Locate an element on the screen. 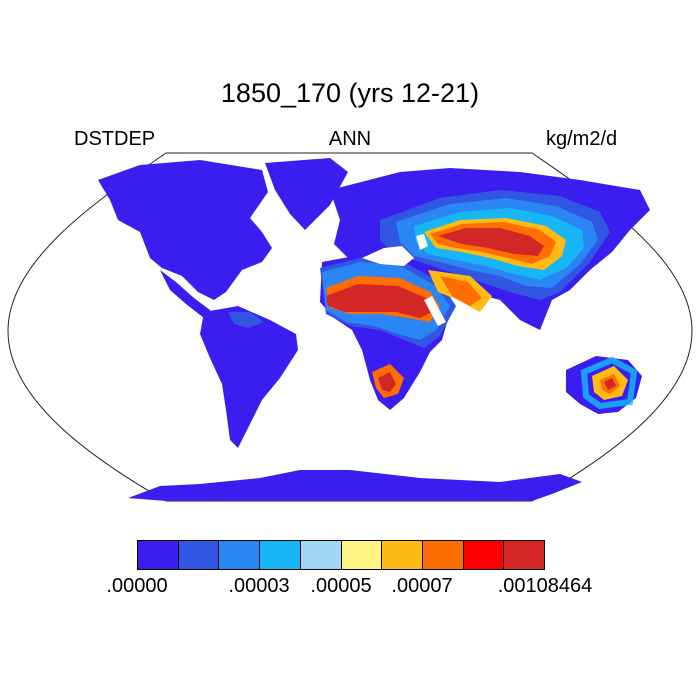 The height and width of the screenshot is (700, 700). colorbar-tick-label: .00000 is located at coordinates (137, 586).